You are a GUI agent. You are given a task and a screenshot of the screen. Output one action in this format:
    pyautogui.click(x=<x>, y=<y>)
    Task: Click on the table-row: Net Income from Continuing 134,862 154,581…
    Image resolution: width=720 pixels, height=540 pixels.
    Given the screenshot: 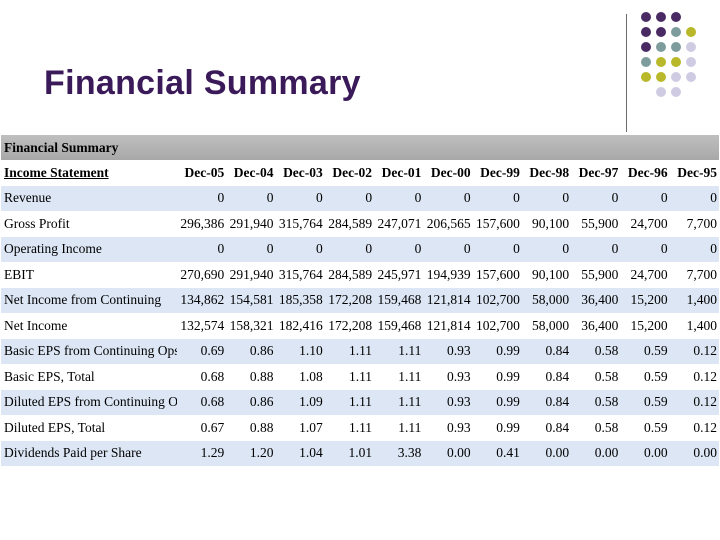 What is the action you would take?
    pyautogui.click(x=360, y=300)
    